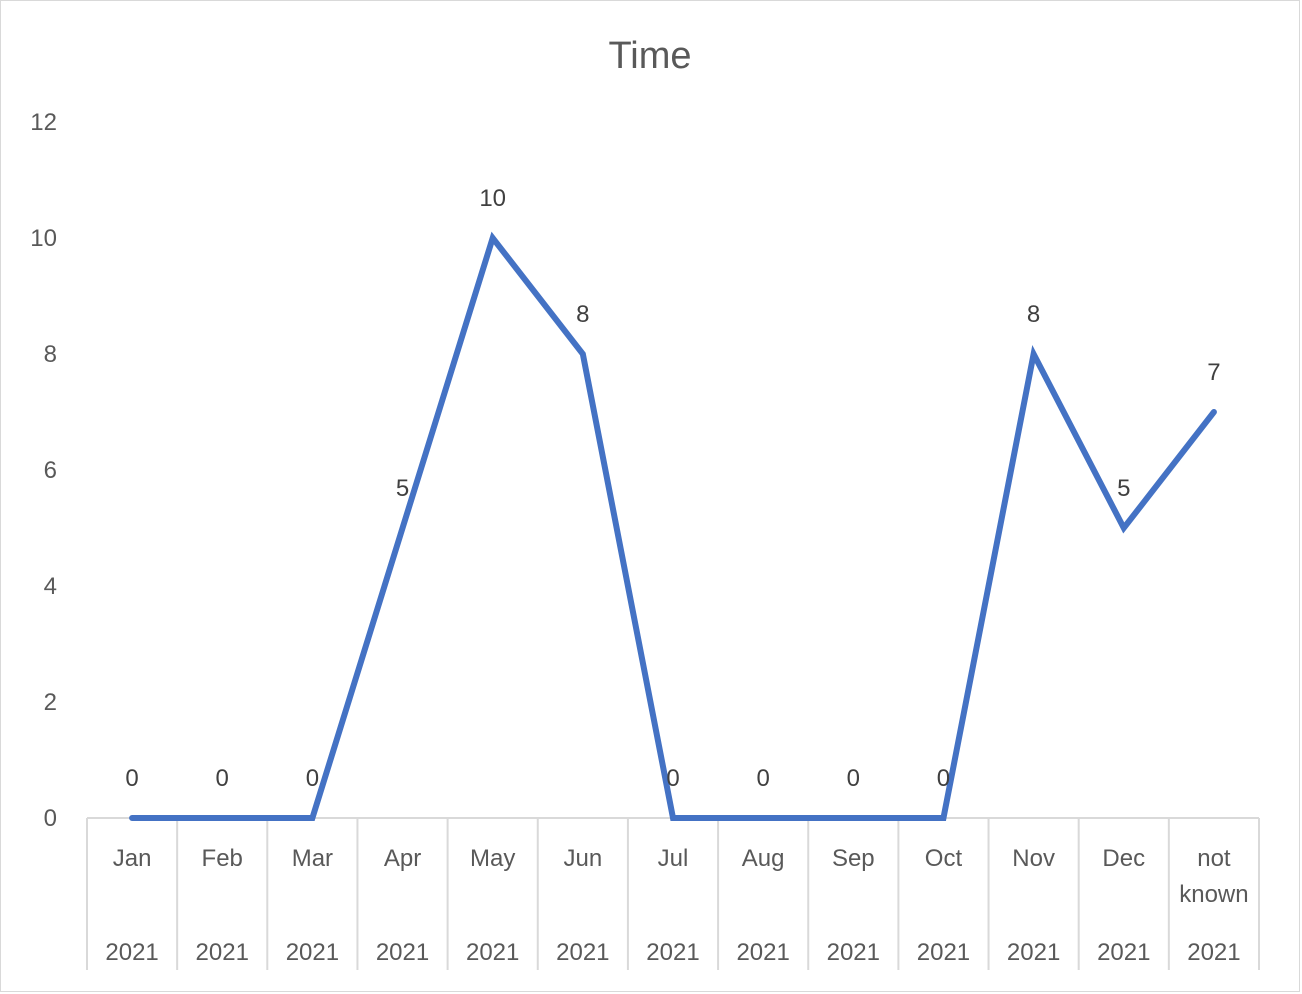  Describe the element at coordinates (492, 858) in the screenshot. I see `x-tick-label: May` at that location.